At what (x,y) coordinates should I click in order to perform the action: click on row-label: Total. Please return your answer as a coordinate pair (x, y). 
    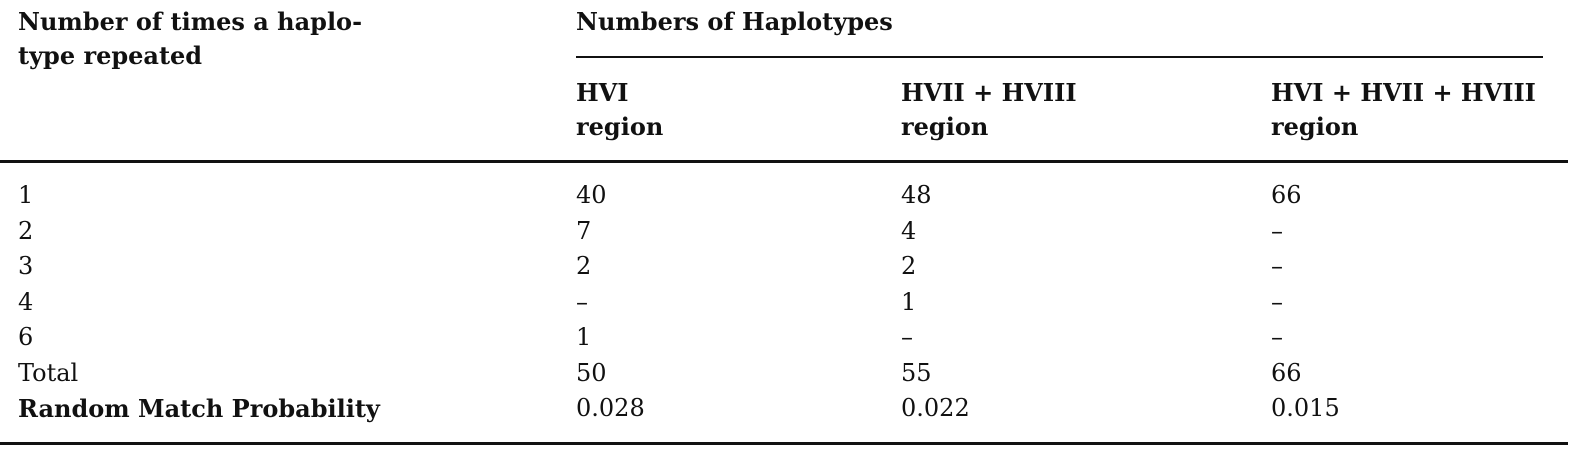
    Looking at the image, I should click on (48, 373).